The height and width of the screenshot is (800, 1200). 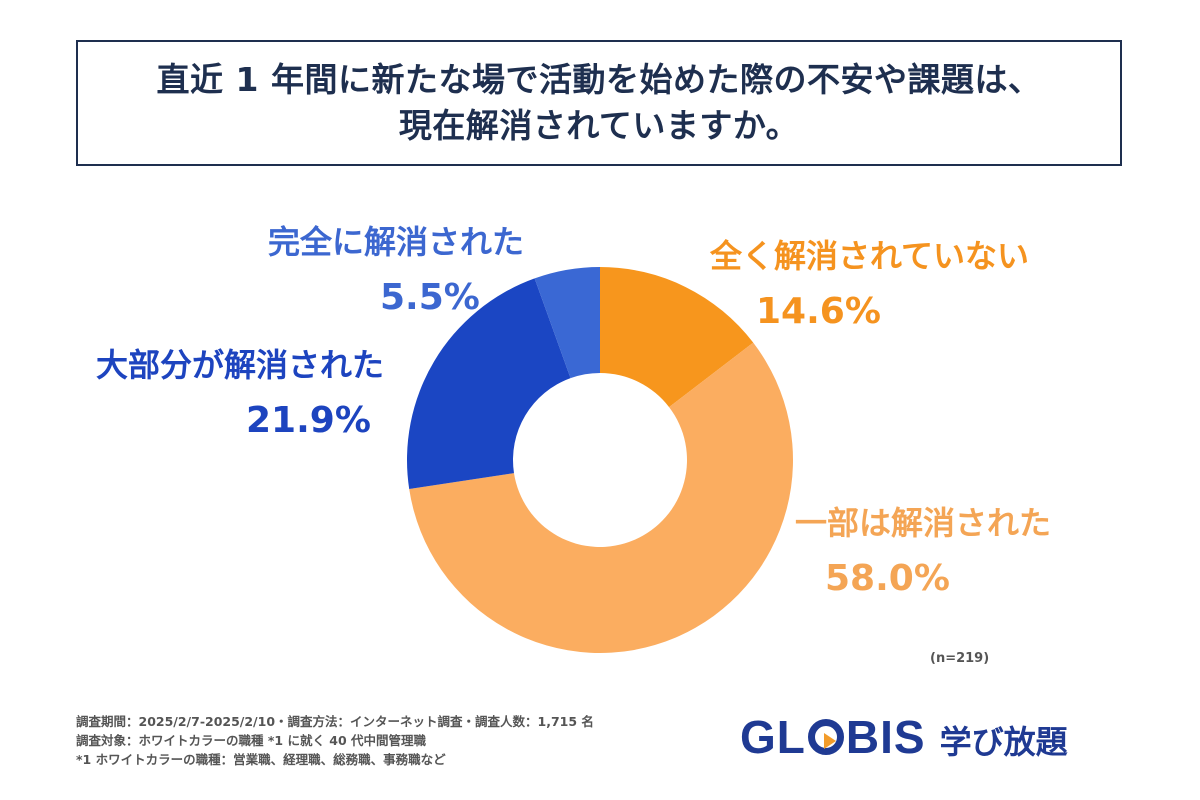 I want to click on slice-name-partially-resolved: 一部は解消された, so click(x=923, y=523).